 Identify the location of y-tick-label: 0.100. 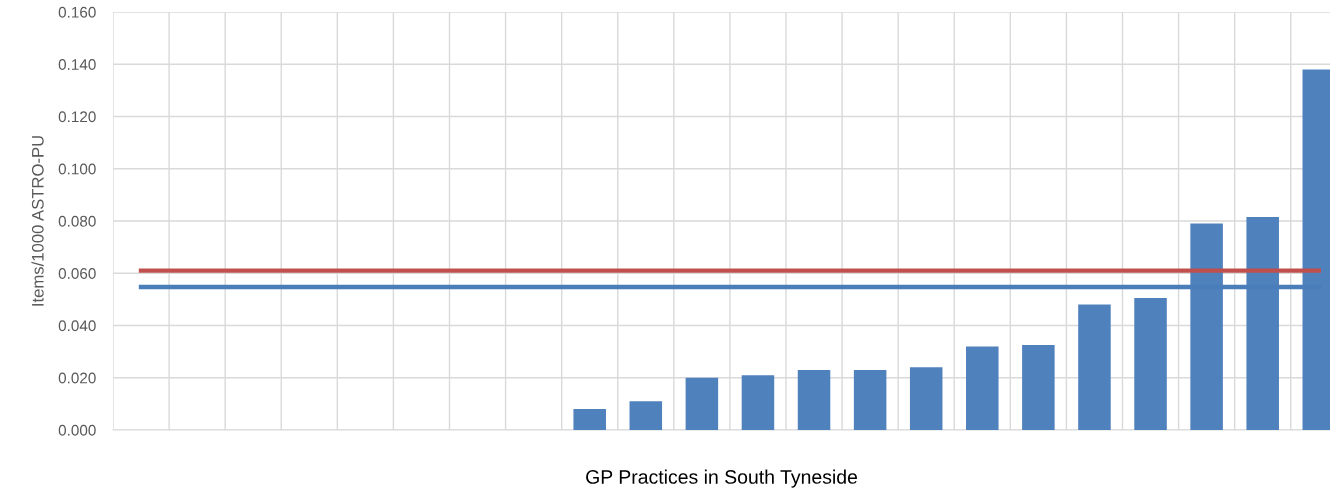
(77, 169).